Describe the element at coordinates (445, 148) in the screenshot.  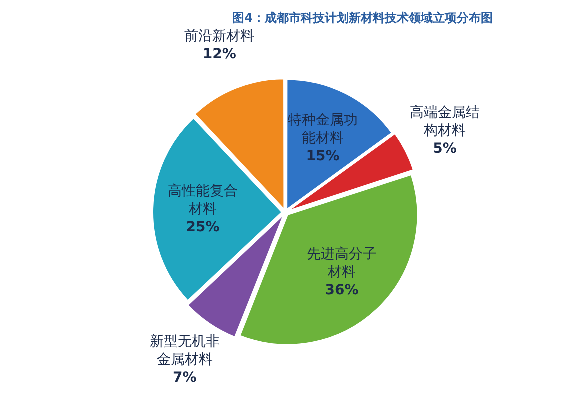
I see `data-label: 5%` at that location.